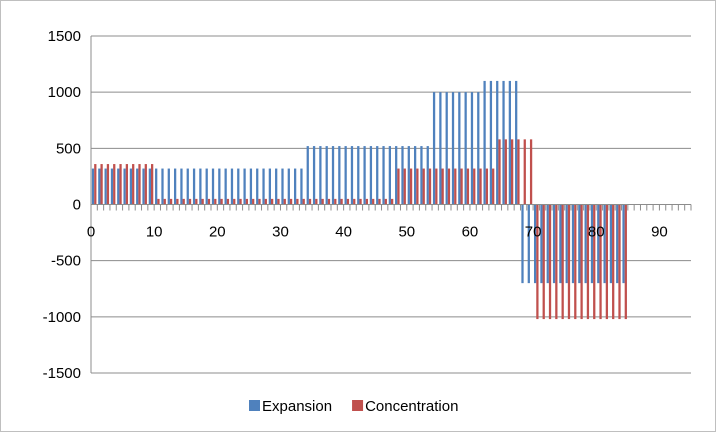  I want to click on y-tick-label: -1500, so click(62, 373).